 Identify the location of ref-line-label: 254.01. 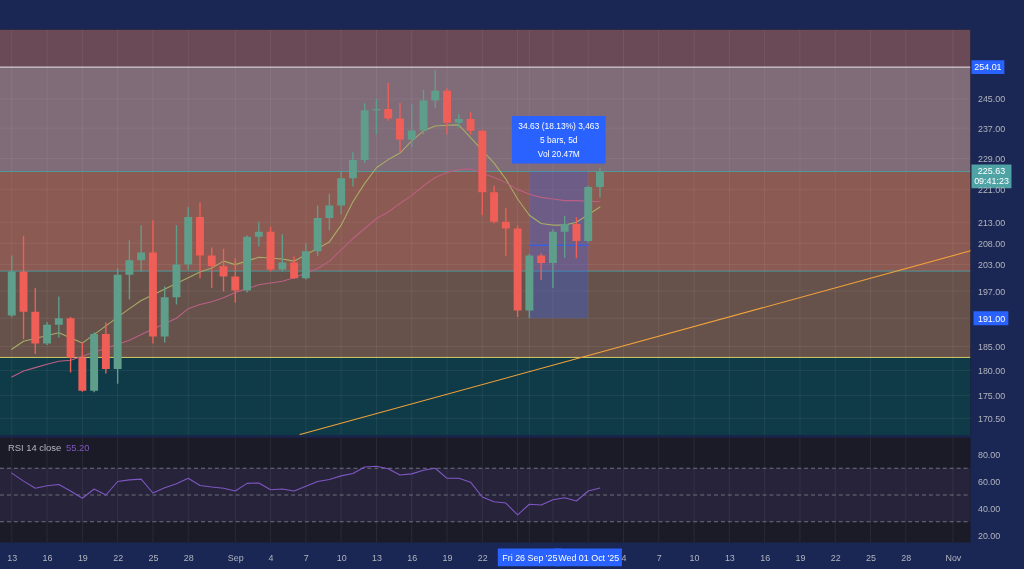
(988, 66).